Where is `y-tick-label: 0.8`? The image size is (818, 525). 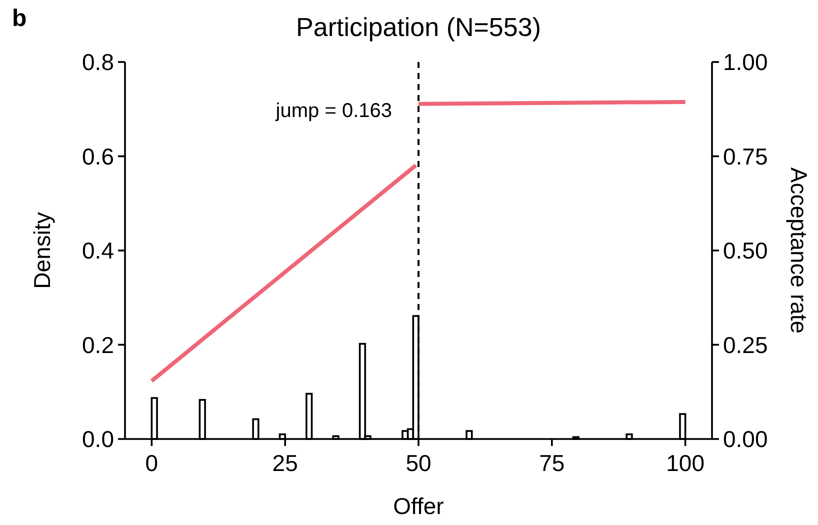 y-tick-label: 0.8 is located at coordinates (98, 62).